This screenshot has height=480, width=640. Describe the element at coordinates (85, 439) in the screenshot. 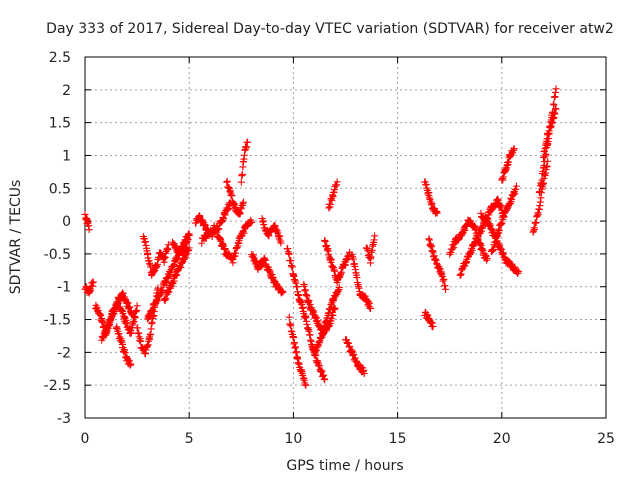

I see `x-tick-label: 0` at that location.